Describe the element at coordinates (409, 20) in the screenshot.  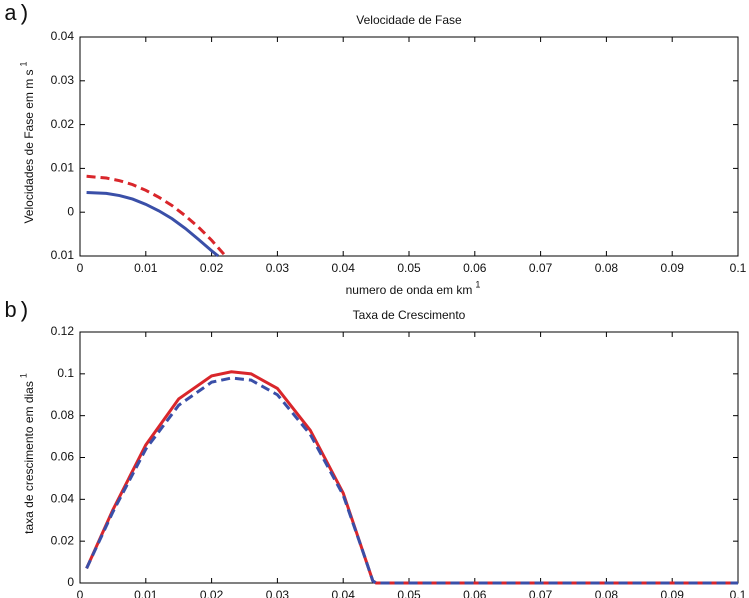
I see `chart-title: Velocidade de Fase` at that location.